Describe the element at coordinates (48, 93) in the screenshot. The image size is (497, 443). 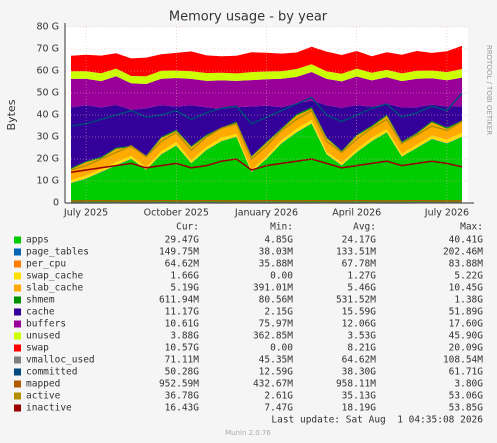
I see `y-tick-label: 50 G` at that location.